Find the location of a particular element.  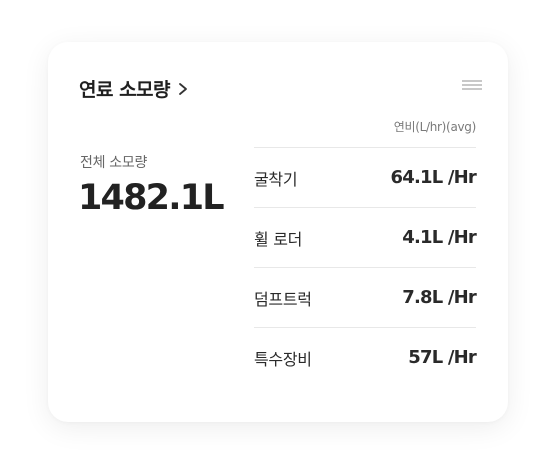

equipment-name: 휠 로더 is located at coordinates (278, 239).